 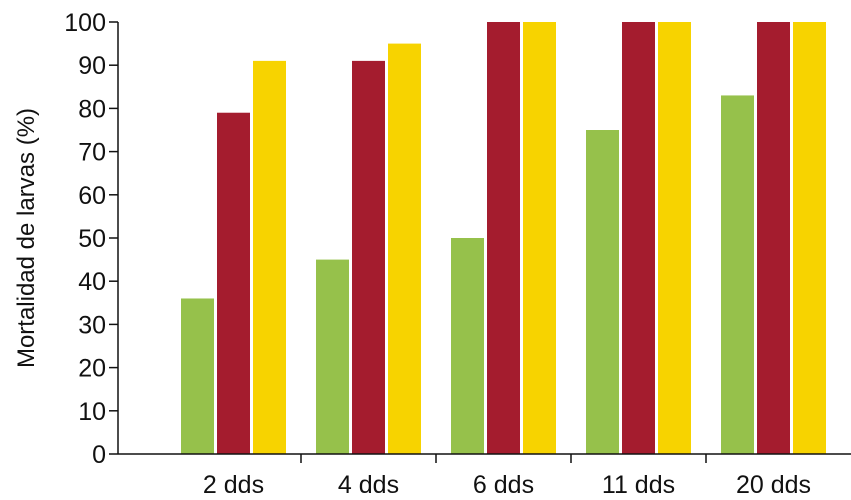 What do you see at coordinates (773, 483) in the screenshot?
I see `x-tick-label: 20 dds` at bounding box center [773, 483].